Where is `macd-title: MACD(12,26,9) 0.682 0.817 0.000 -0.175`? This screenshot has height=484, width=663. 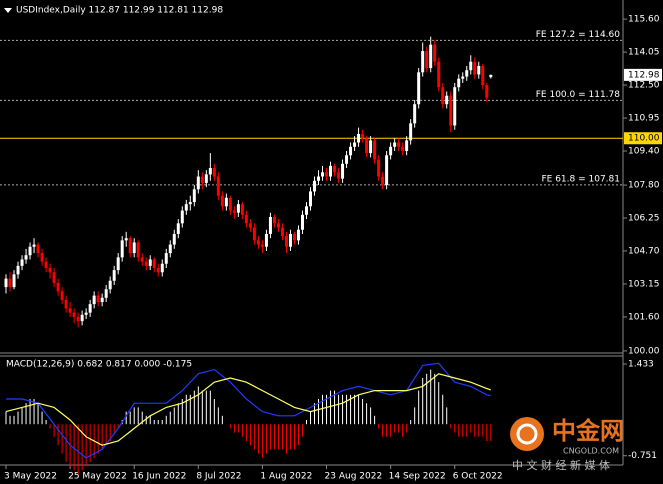
macd-title: MACD(12,26,9) 0.682 0.817 0.000 -0.175 is located at coordinates (99, 365).